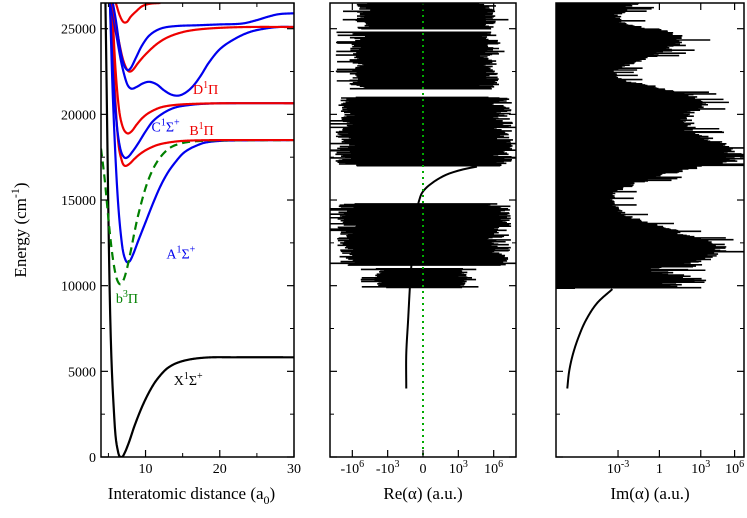  What do you see at coordinates (82, 372) in the screenshot?
I see `y-tick-label: 5000` at bounding box center [82, 372].